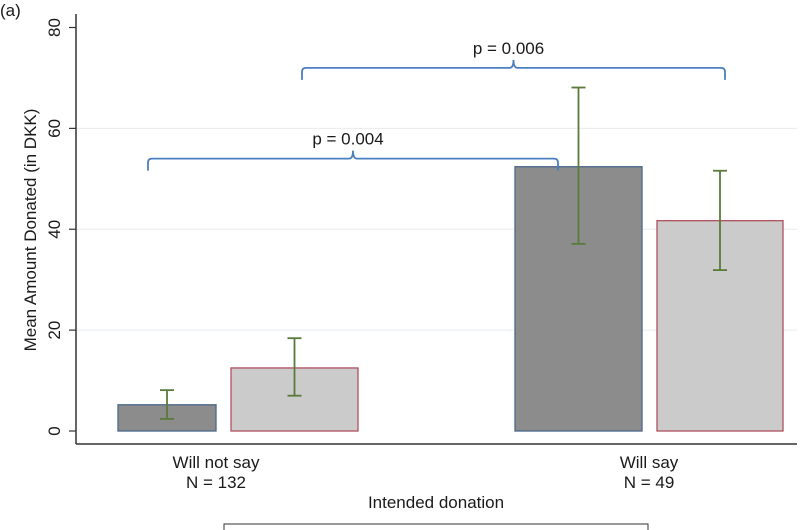  Describe the element at coordinates (216, 482) in the screenshot. I see `x-category-n-0: N = 132` at that location.